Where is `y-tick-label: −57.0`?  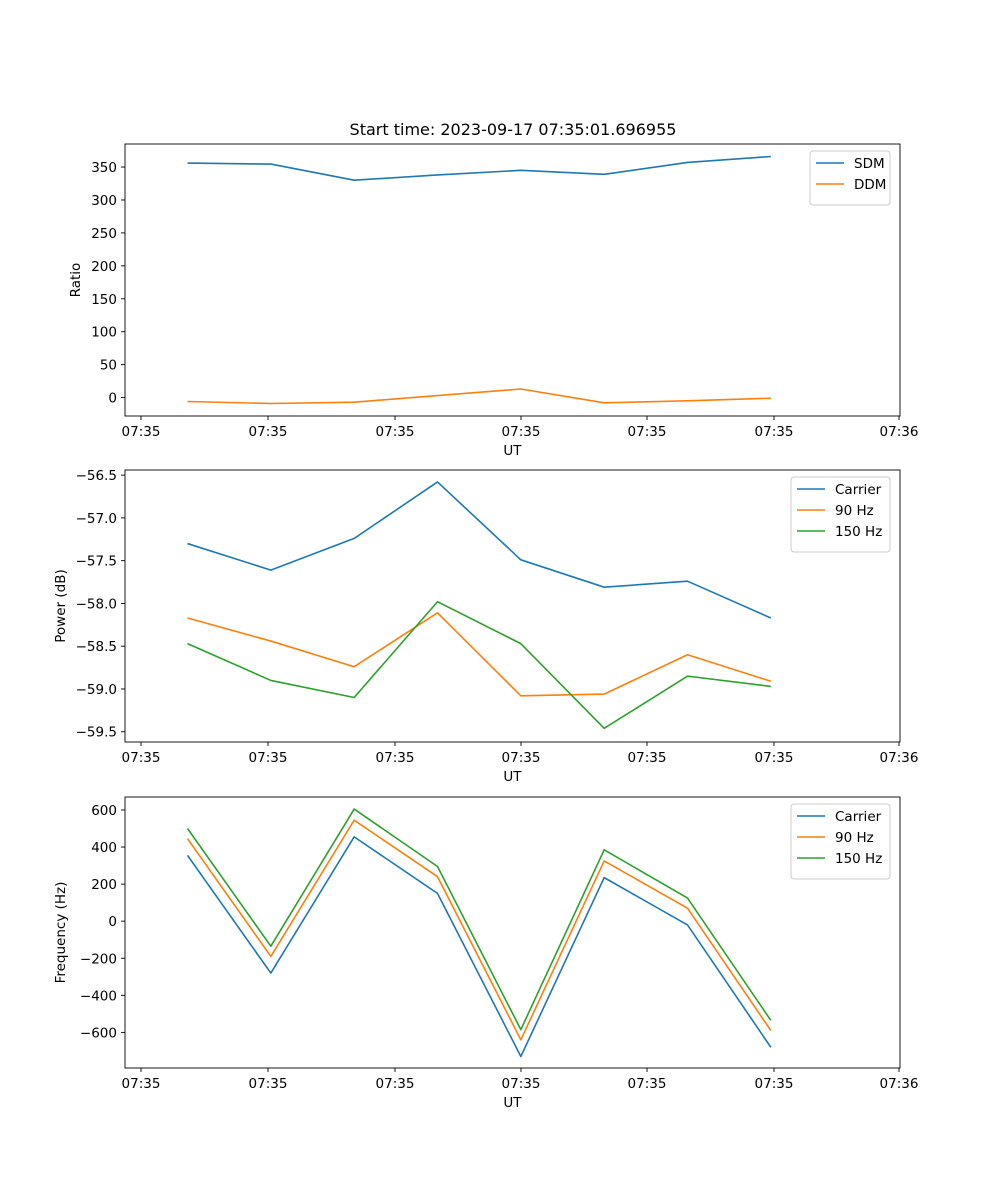
y-tick-label: −57.0 is located at coordinates (96, 519).